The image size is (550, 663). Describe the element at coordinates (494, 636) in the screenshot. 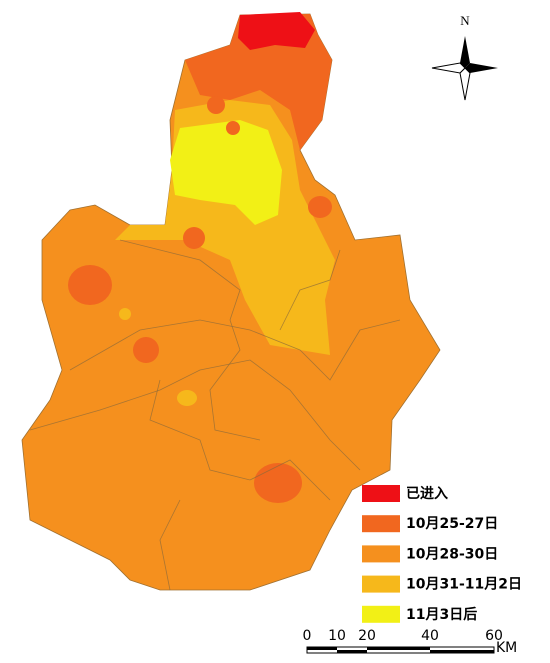

I see `scale-label: 60` at that location.